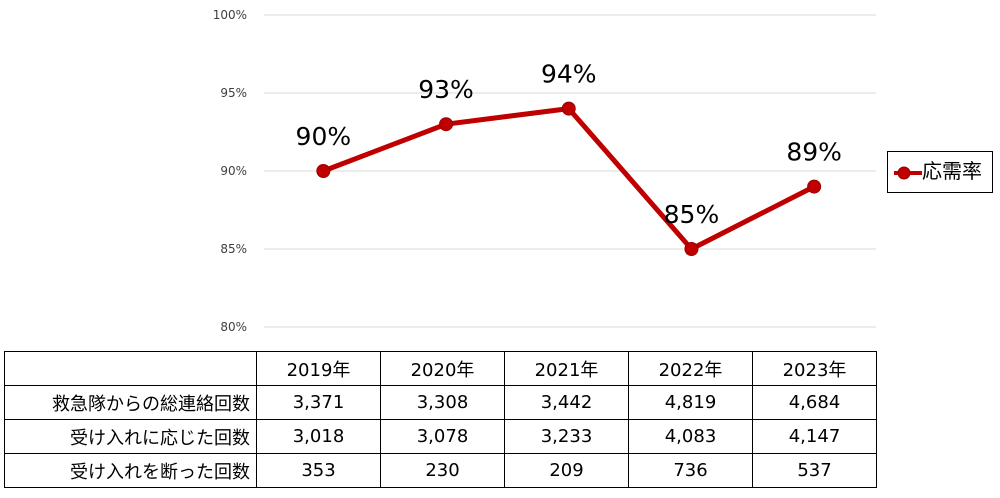 The width and height of the screenshot is (1000, 498). I want to click on table-cell: 3,233, so click(566, 436).